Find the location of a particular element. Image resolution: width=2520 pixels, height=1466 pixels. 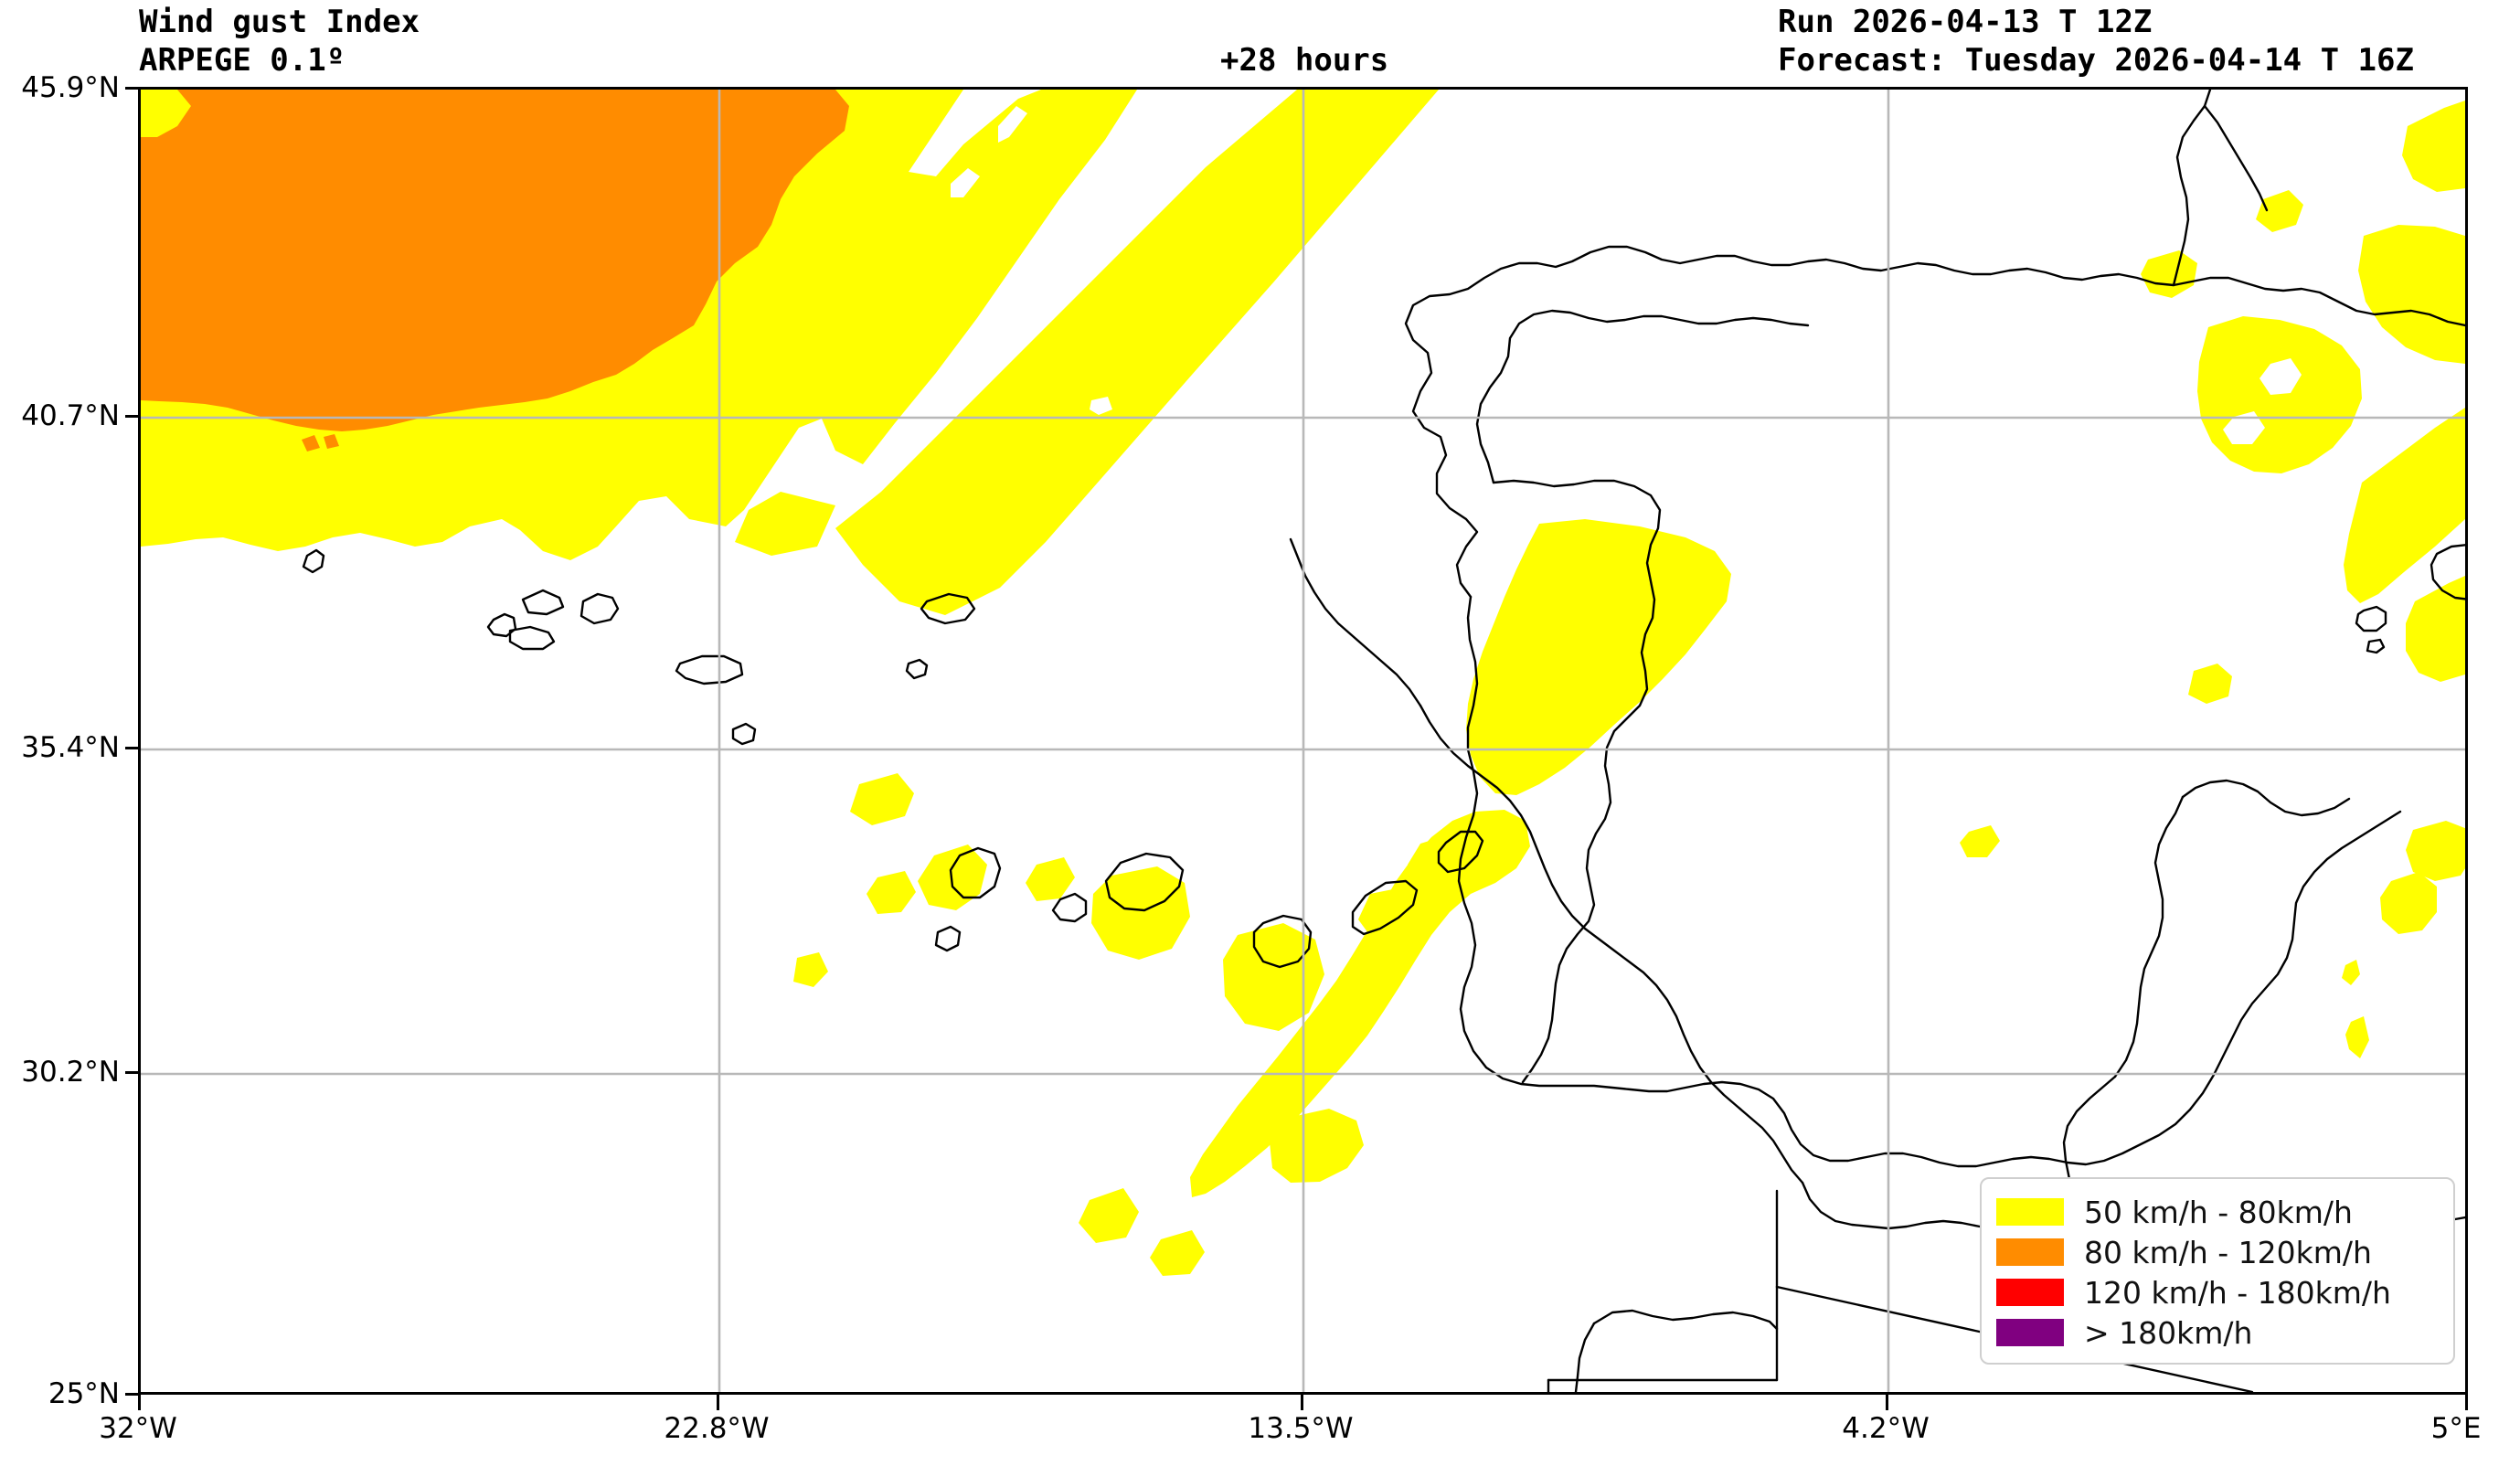

border-algeria-morocco-east is located at coordinates (2266, 798).